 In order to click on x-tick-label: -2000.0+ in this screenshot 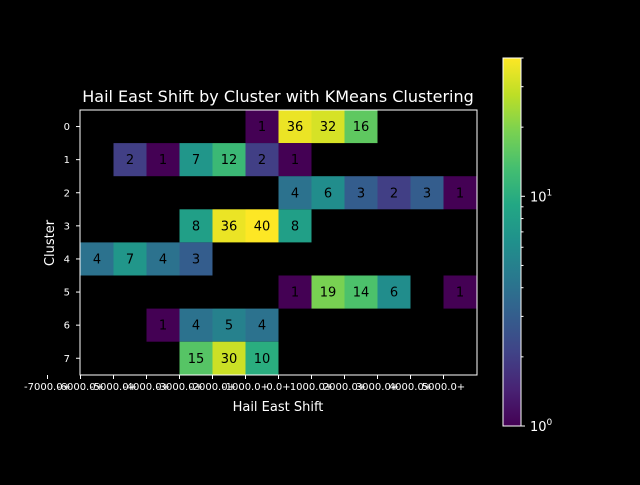, I will do `click(212, 387)`.